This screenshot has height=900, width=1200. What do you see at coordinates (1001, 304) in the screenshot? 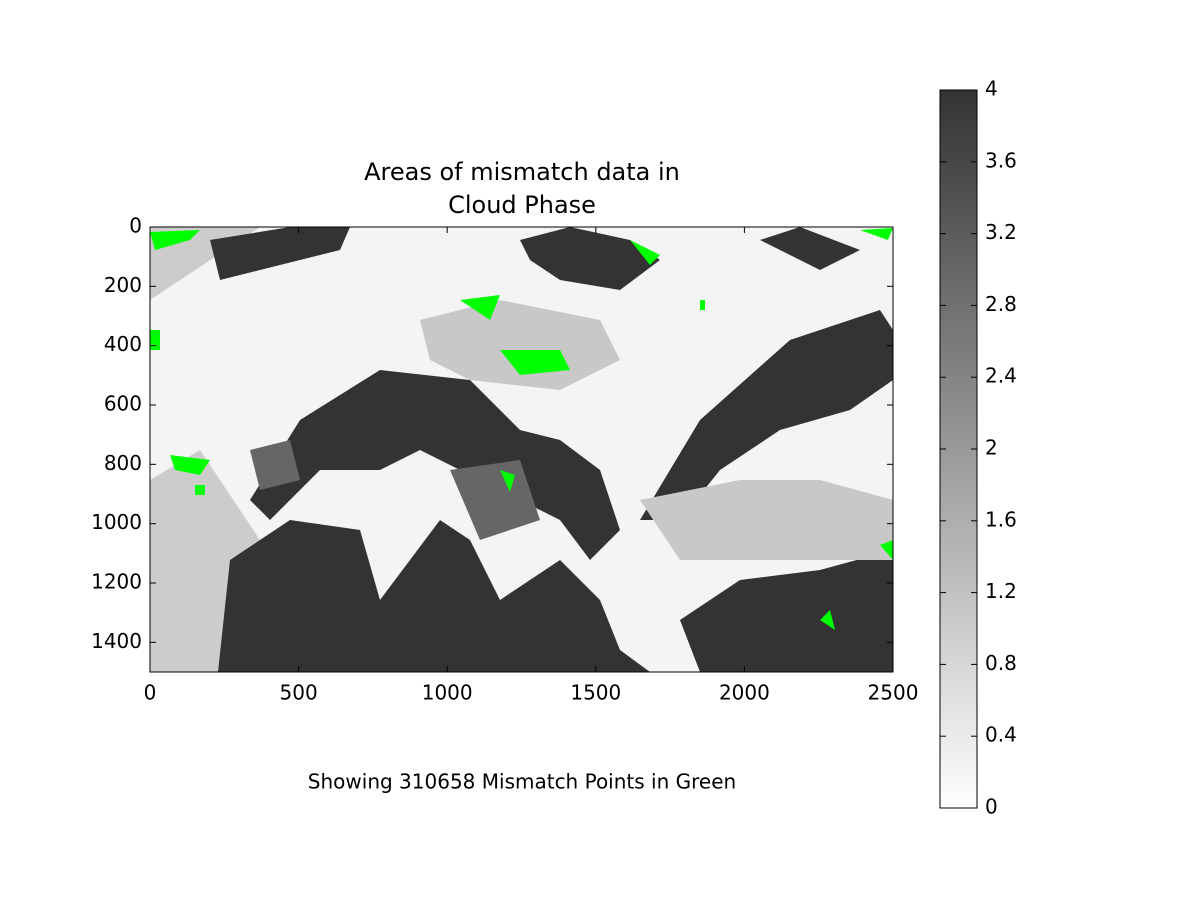
I see `colorbar-tick-label: 2.8` at bounding box center [1001, 304].